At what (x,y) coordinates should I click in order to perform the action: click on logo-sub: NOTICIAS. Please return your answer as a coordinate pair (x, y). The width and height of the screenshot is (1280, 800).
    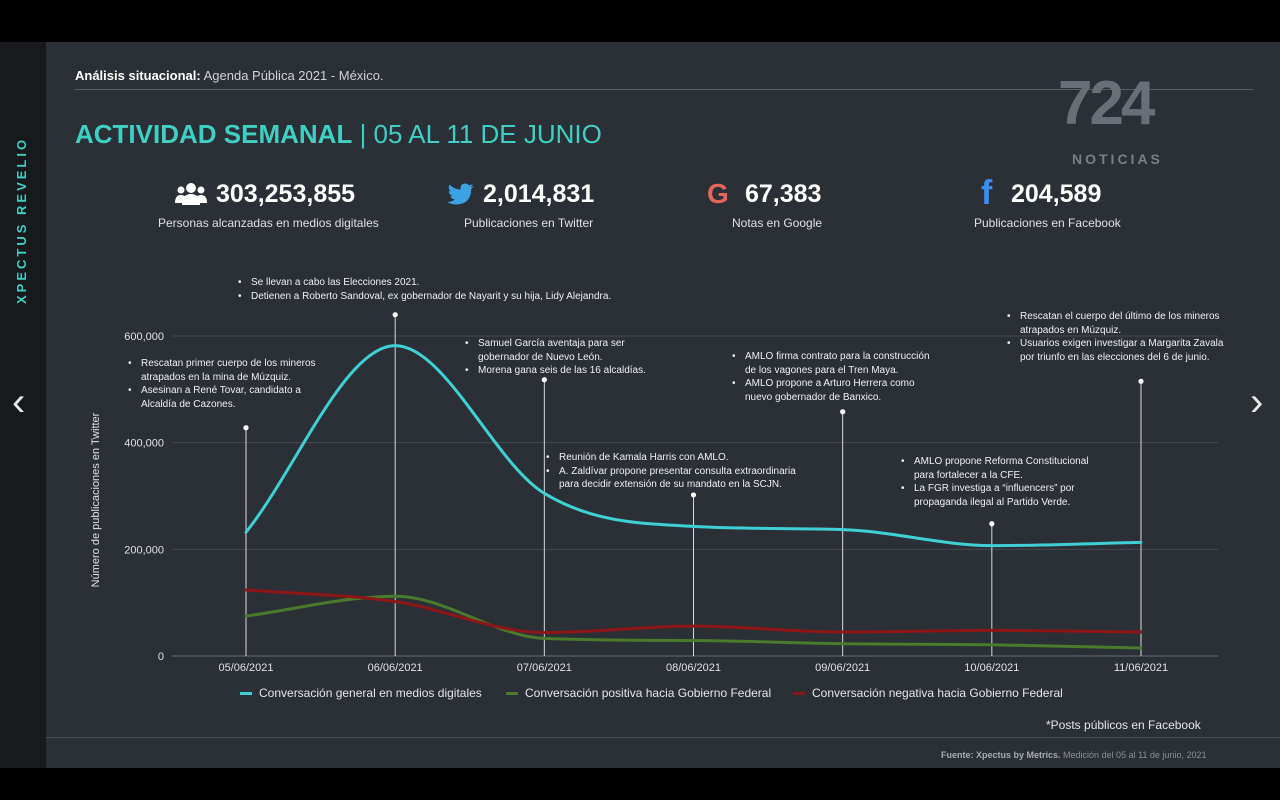
    Looking at the image, I should click on (1117, 159).